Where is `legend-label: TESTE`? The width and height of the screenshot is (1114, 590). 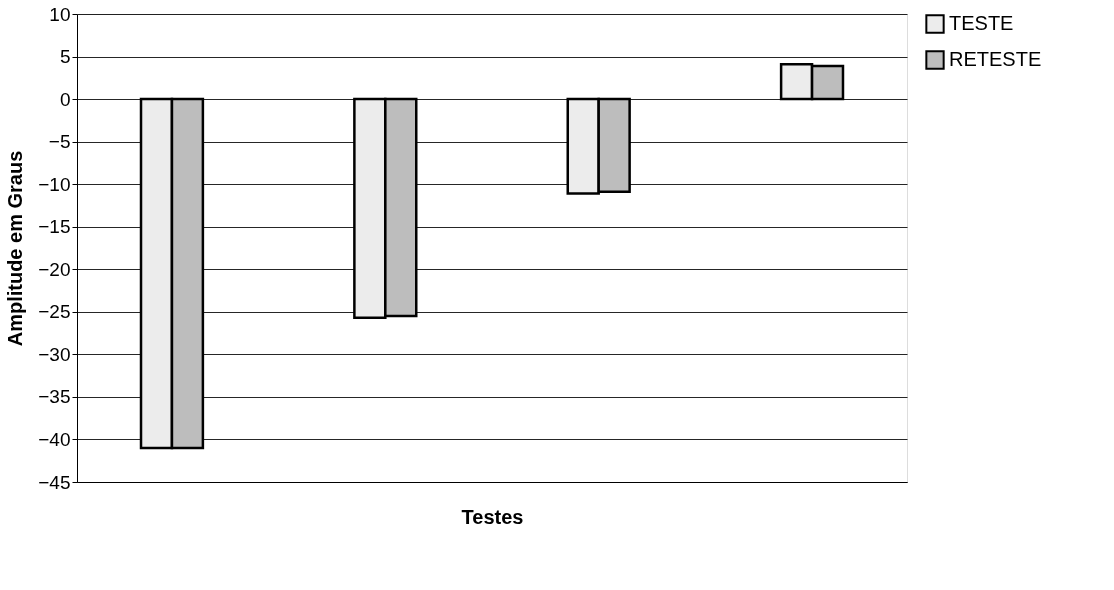 legend-label: TESTE is located at coordinates (981, 23).